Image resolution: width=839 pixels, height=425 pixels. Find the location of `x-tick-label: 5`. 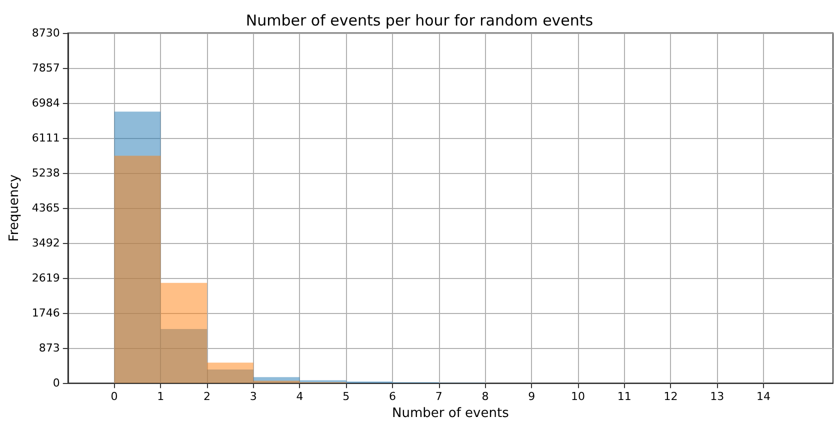

x-tick-label: 5 is located at coordinates (346, 397).